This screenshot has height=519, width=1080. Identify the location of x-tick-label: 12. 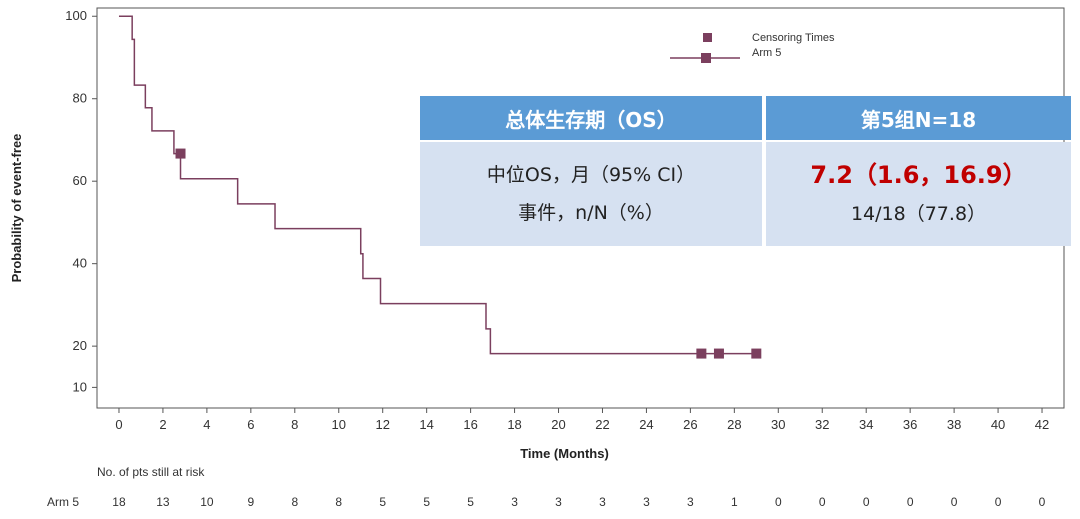
(382, 424).